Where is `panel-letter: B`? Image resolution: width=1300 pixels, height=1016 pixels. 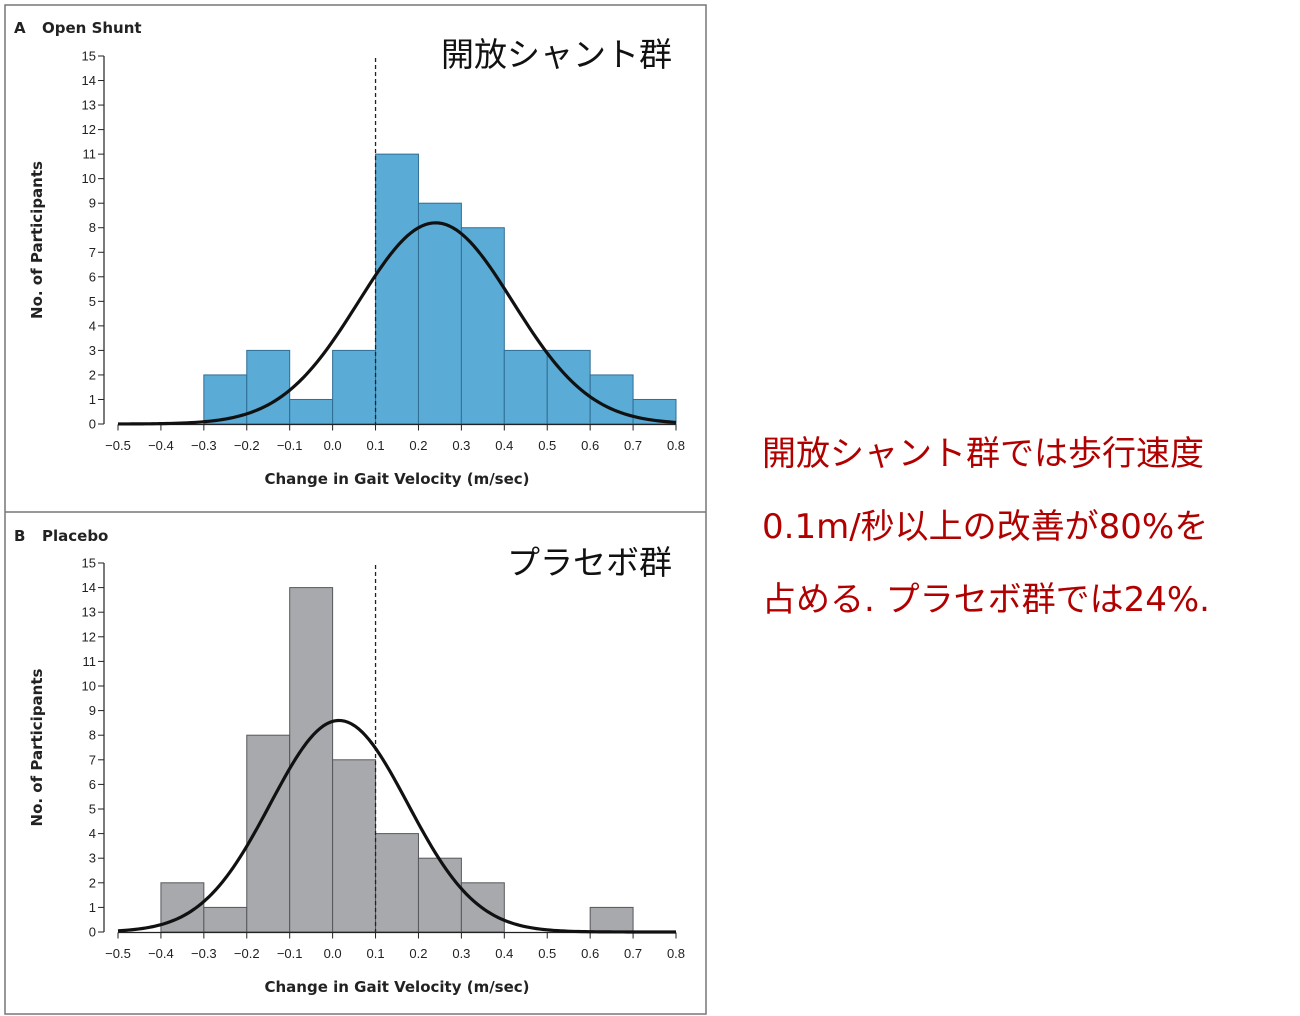 panel-letter: B is located at coordinates (19, 536).